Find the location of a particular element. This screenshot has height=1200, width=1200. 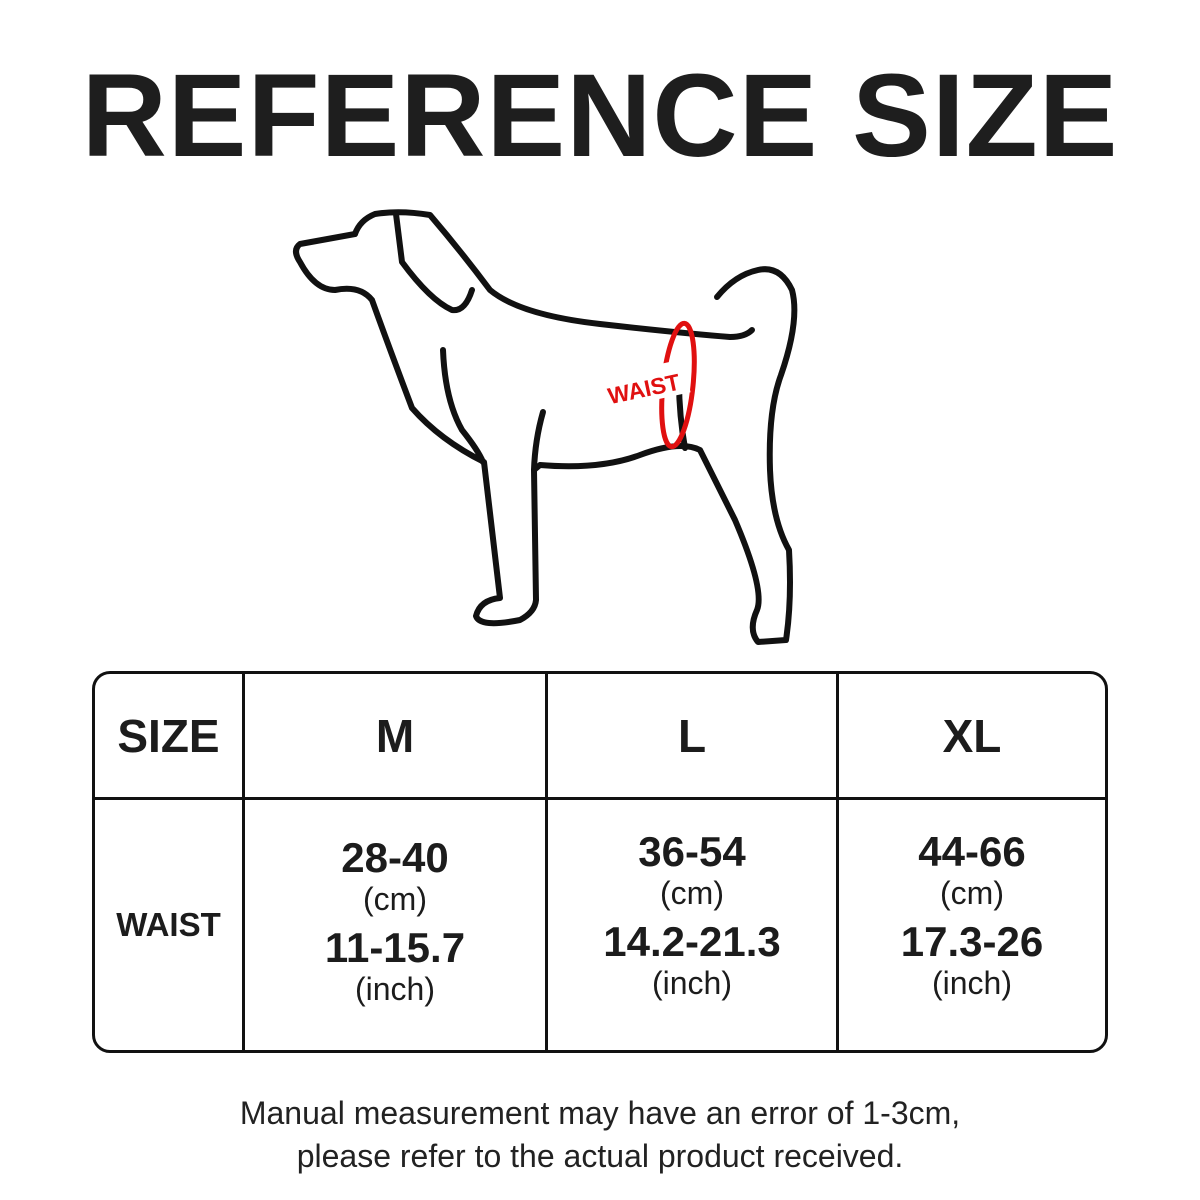

size-xl-waist: 44-66 (cm) 17.3-26 (inch) is located at coordinates (972, 919).